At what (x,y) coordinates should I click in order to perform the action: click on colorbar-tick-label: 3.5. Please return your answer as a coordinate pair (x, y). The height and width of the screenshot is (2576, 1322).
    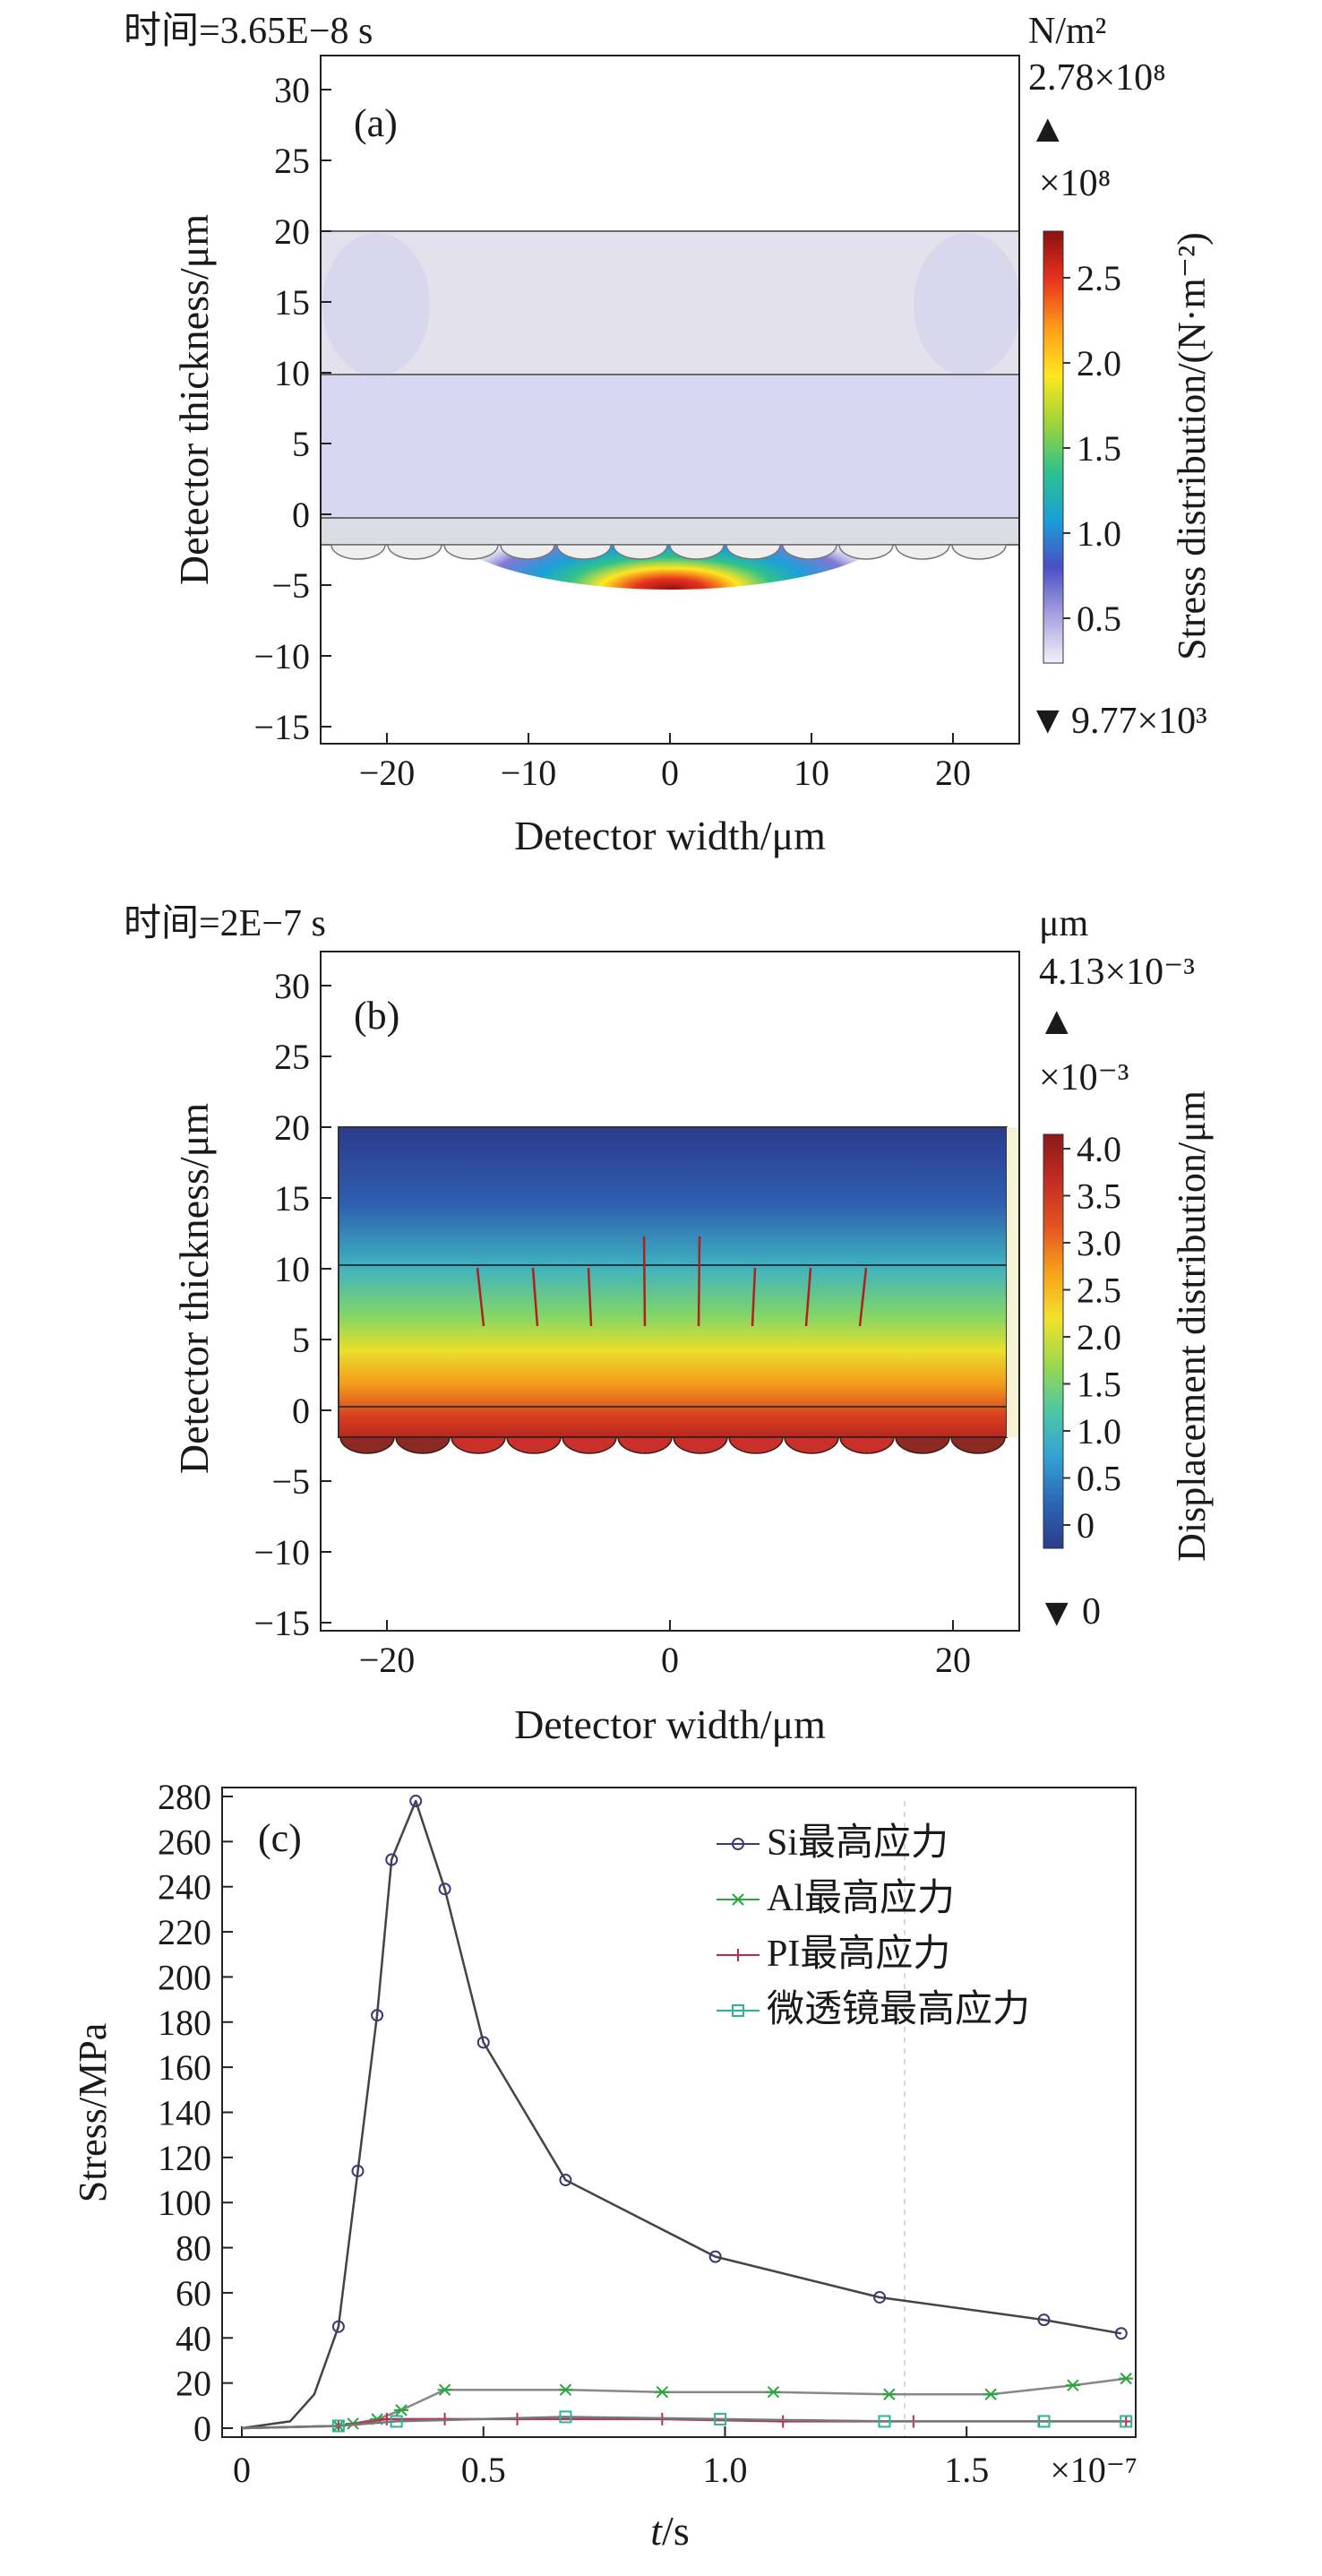
    Looking at the image, I should click on (1099, 1196).